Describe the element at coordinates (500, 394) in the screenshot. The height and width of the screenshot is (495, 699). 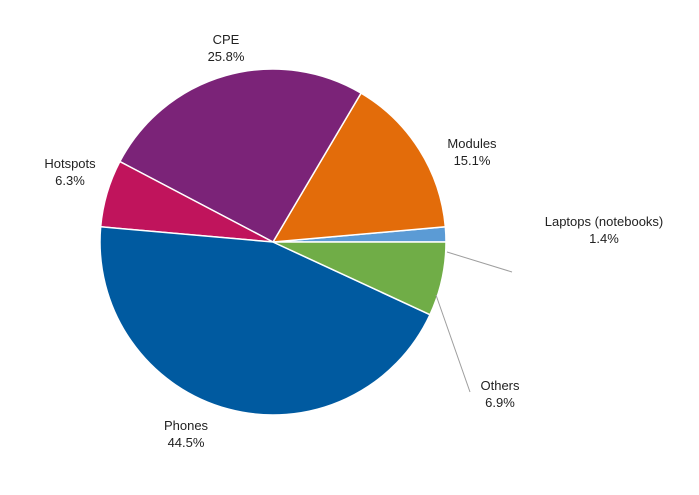
I see `slice-label-others: Others 6.9%` at that location.